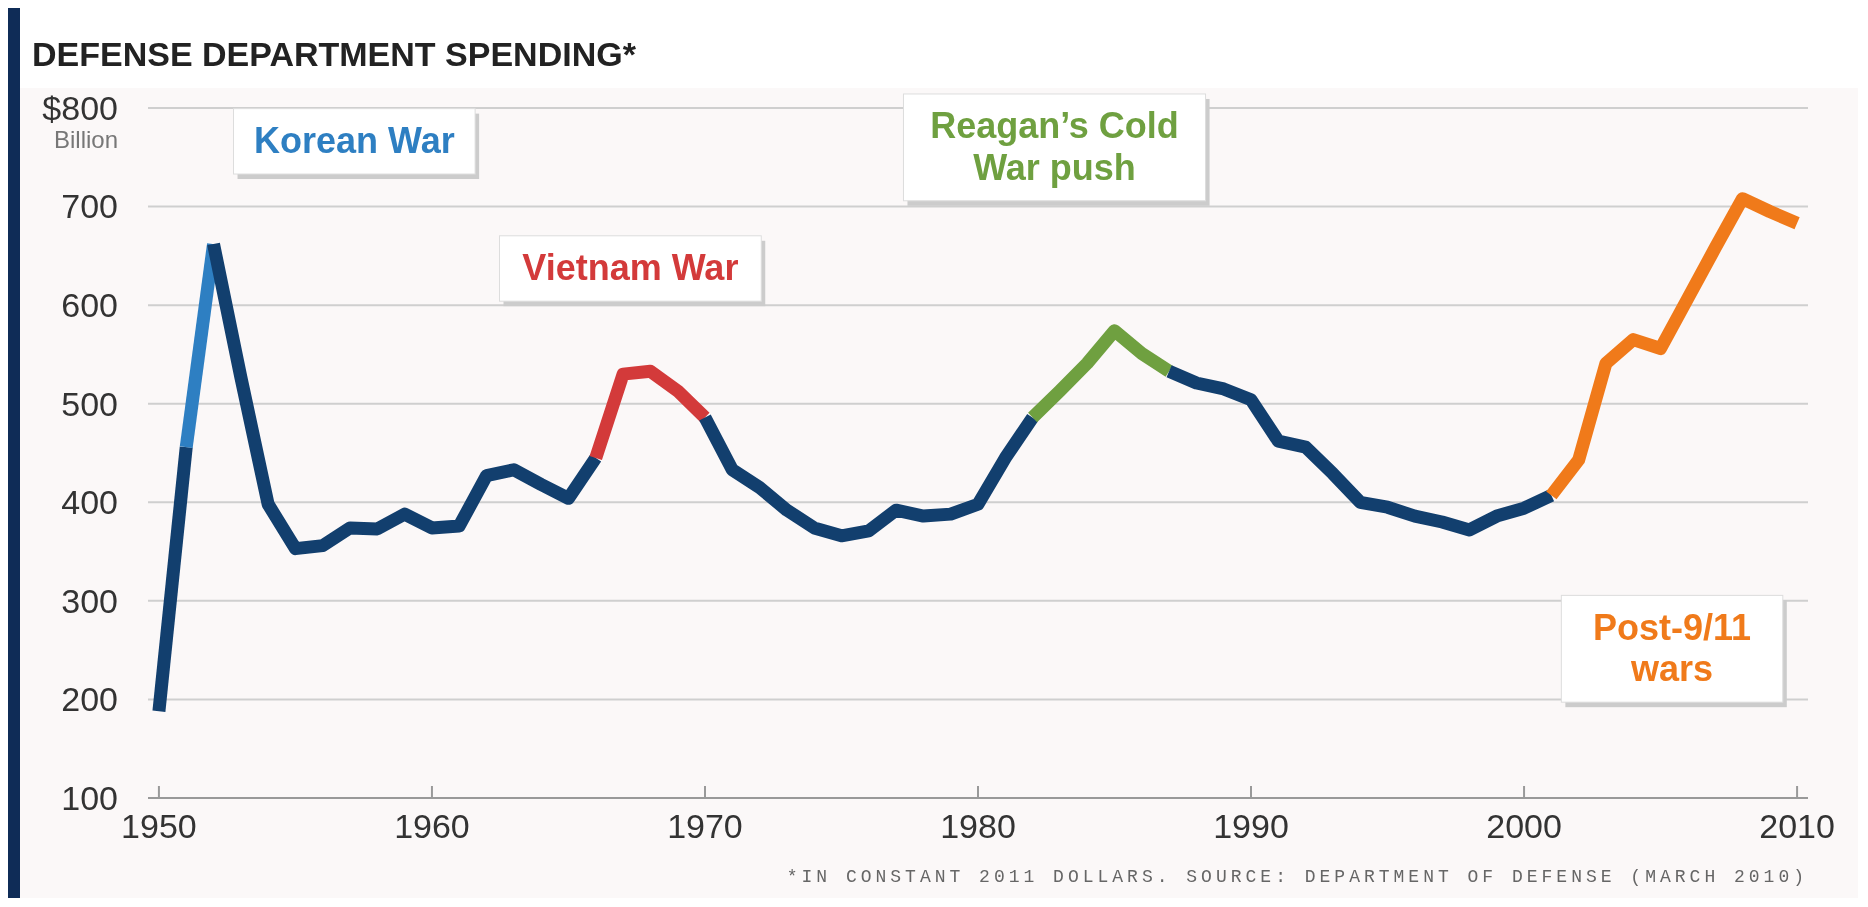 The height and width of the screenshot is (907, 1868). I want to click on y-tick-label: 400, so click(89, 502).